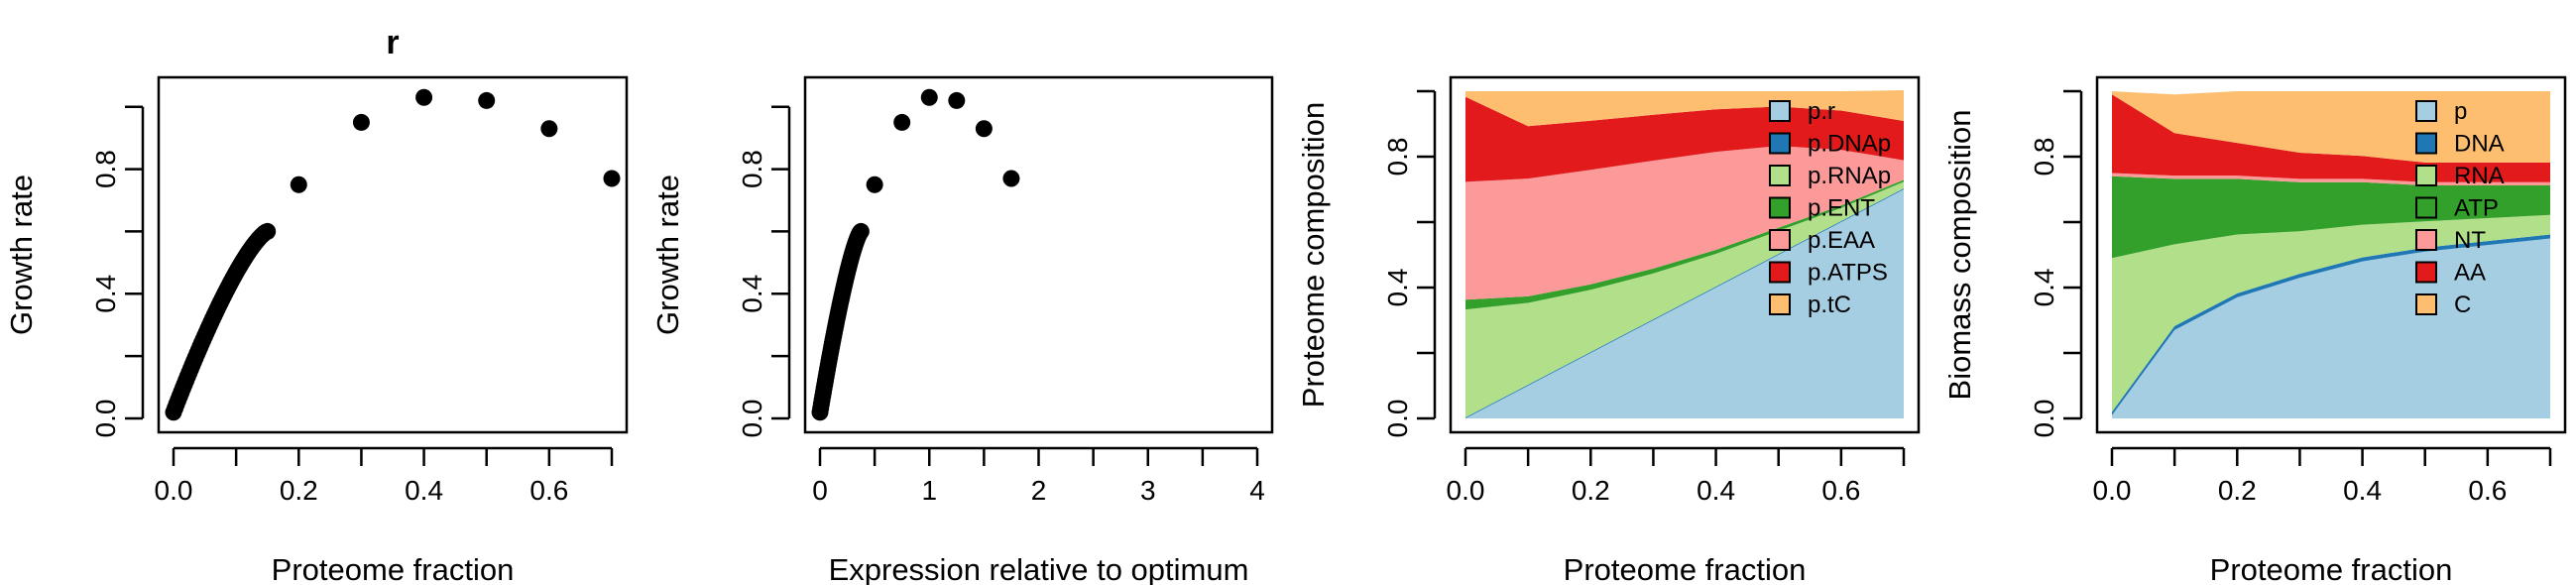  Describe the element at coordinates (1257, 490) in the screenshot. I see `x-tick-label: 4` at that location.